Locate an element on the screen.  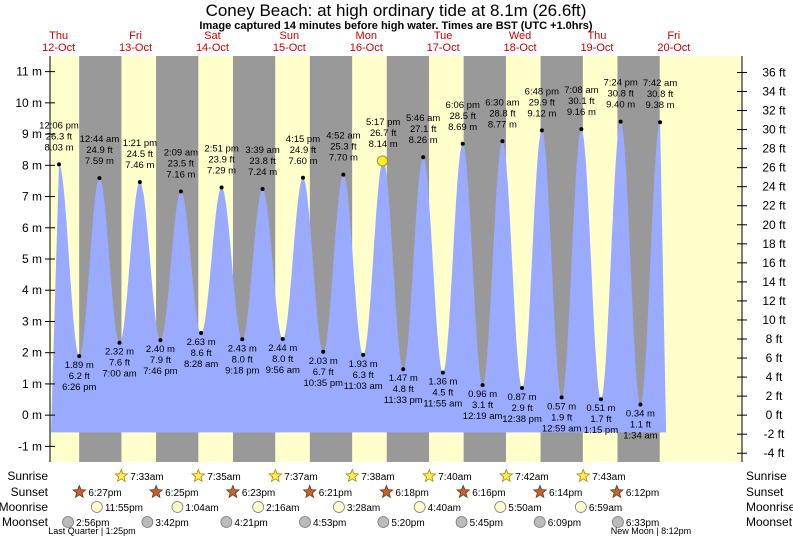
low-tide-time: 9:18 pm is located at coordinates (242, 370).